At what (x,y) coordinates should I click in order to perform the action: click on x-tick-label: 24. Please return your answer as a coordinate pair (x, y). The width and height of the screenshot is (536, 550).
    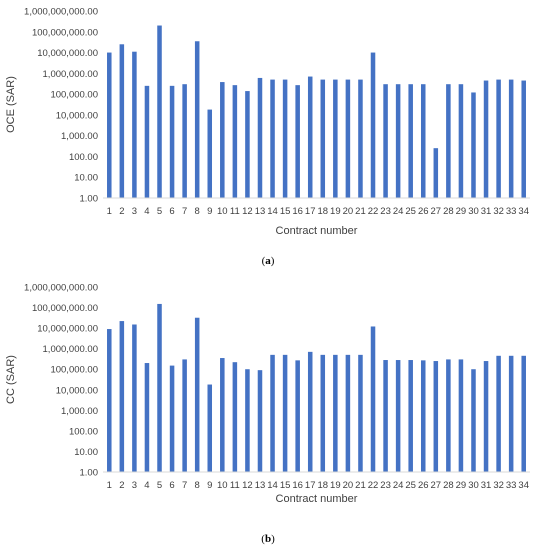
    Looking at the image, I should click on (398, 211).